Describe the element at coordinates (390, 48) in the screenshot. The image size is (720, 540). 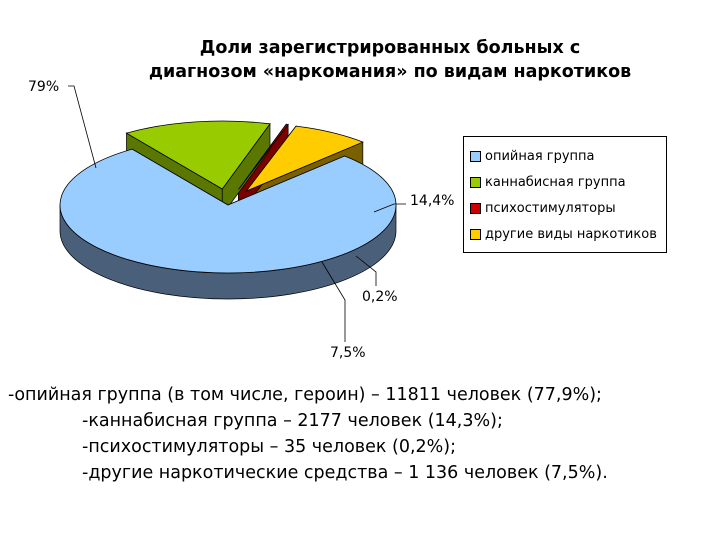
I see `chart-title-line-1: Доли зарегистрированных больных с` at that location.